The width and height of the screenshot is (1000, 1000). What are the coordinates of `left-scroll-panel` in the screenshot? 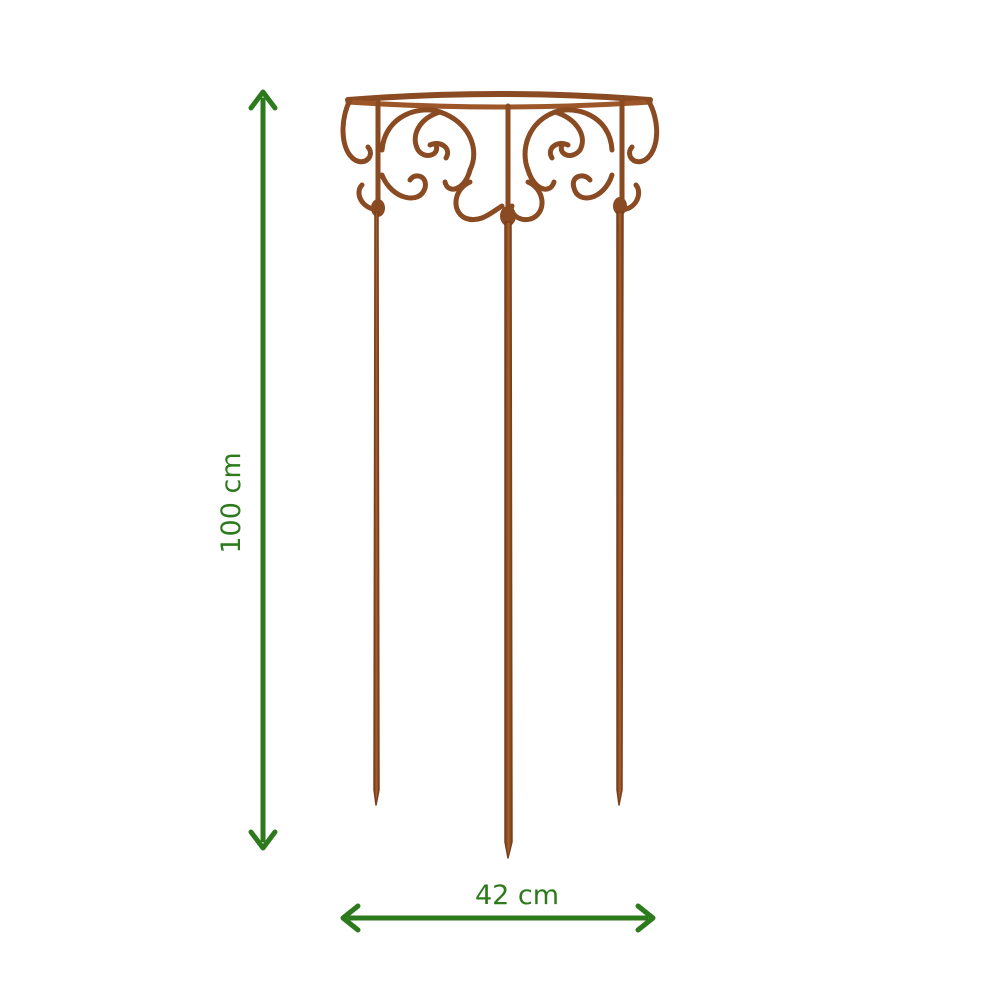 It's located at (422, 159).